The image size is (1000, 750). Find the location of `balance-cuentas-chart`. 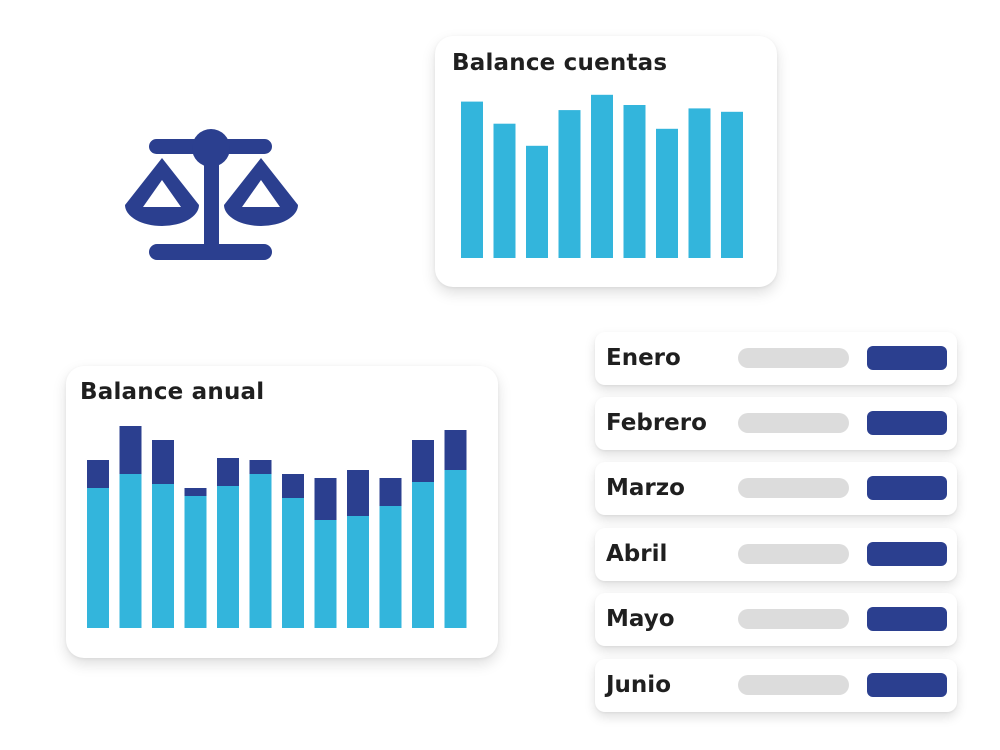

balance-cuentas-chart is located at coordinates (602, 176).